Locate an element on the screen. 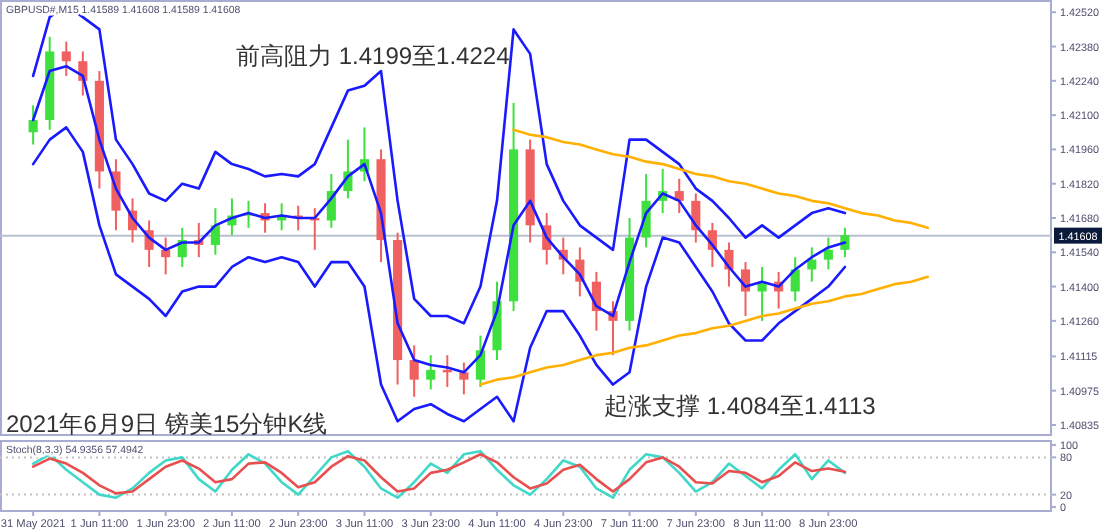 This screenshot has height=530, width=1108. annotation: 2021年6月9日 镑美15分钟K线 is located at coordinates (167, 424).